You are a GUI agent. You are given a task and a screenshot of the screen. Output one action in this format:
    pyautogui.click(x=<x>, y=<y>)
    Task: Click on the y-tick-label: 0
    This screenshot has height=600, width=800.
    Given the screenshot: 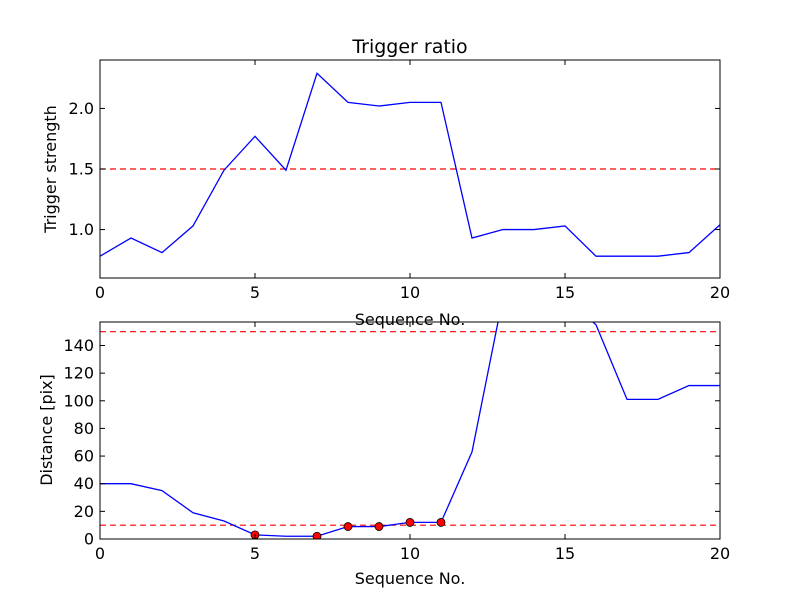 What is the action you would take?
    pyautogui.click(x=89, y=539)
    